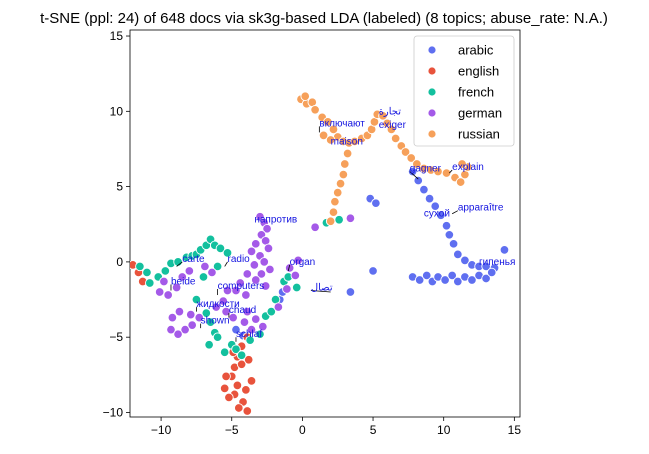 This screenshot has width=649, height=454. What do you see at coordinates (116, 337) in the screenshot?
I see `y-tick-label: −5` at bounding box center [116, 337].